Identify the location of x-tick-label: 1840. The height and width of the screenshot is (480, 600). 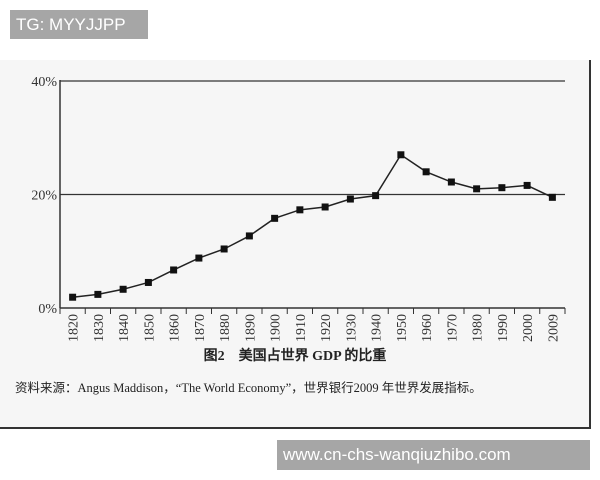
(124, 328).